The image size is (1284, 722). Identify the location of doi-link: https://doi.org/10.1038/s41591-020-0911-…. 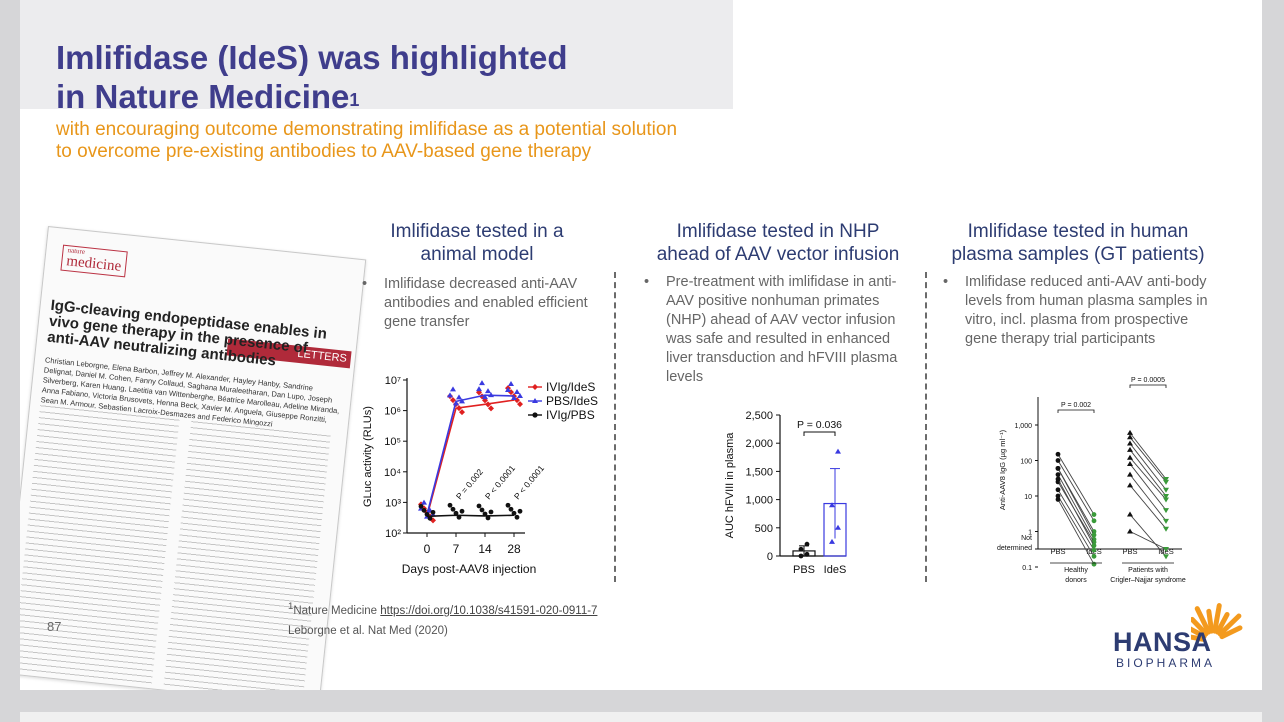
(489, 610).